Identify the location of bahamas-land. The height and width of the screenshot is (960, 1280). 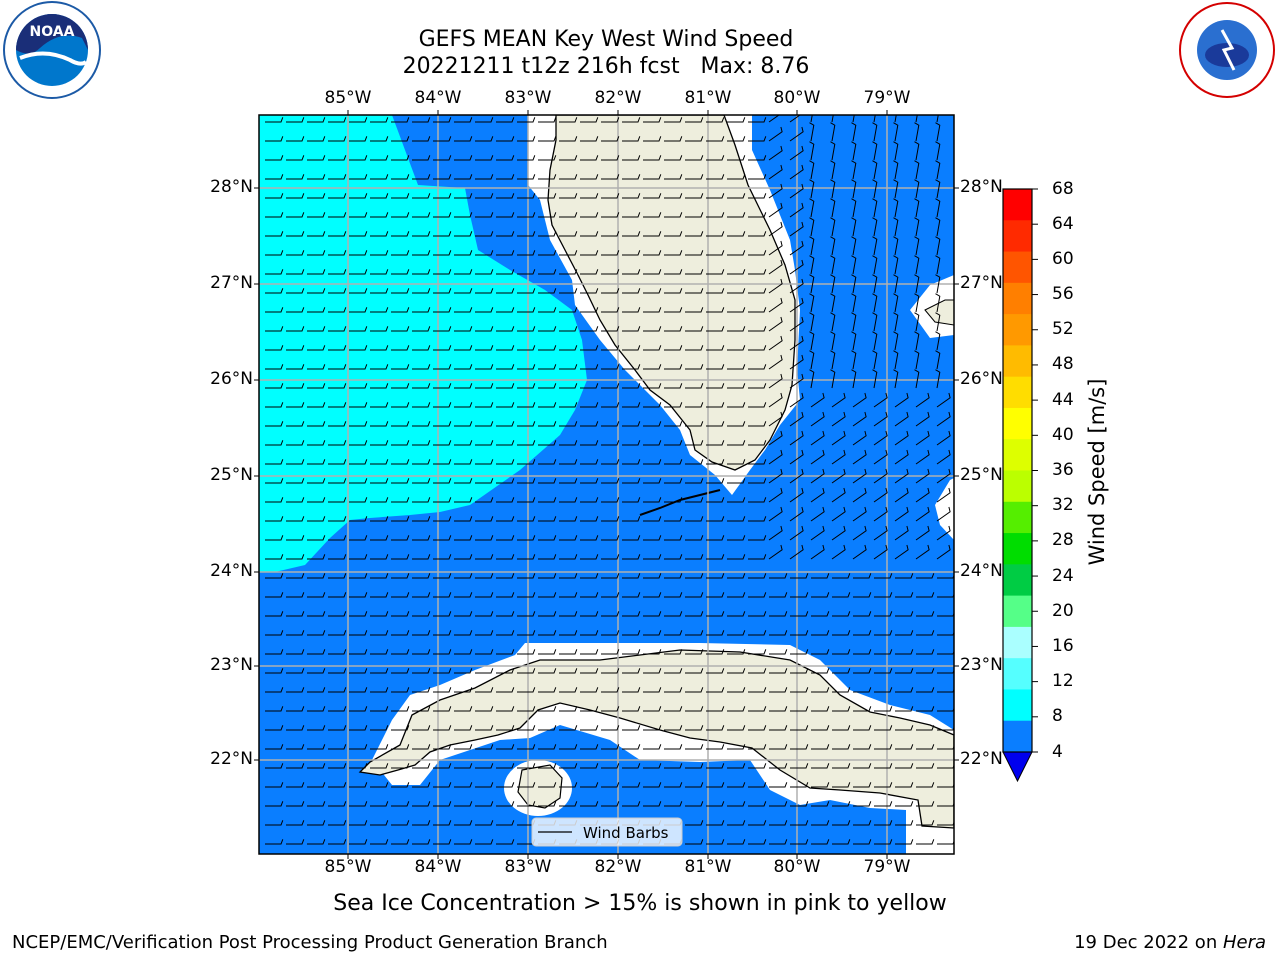
(939, 312).